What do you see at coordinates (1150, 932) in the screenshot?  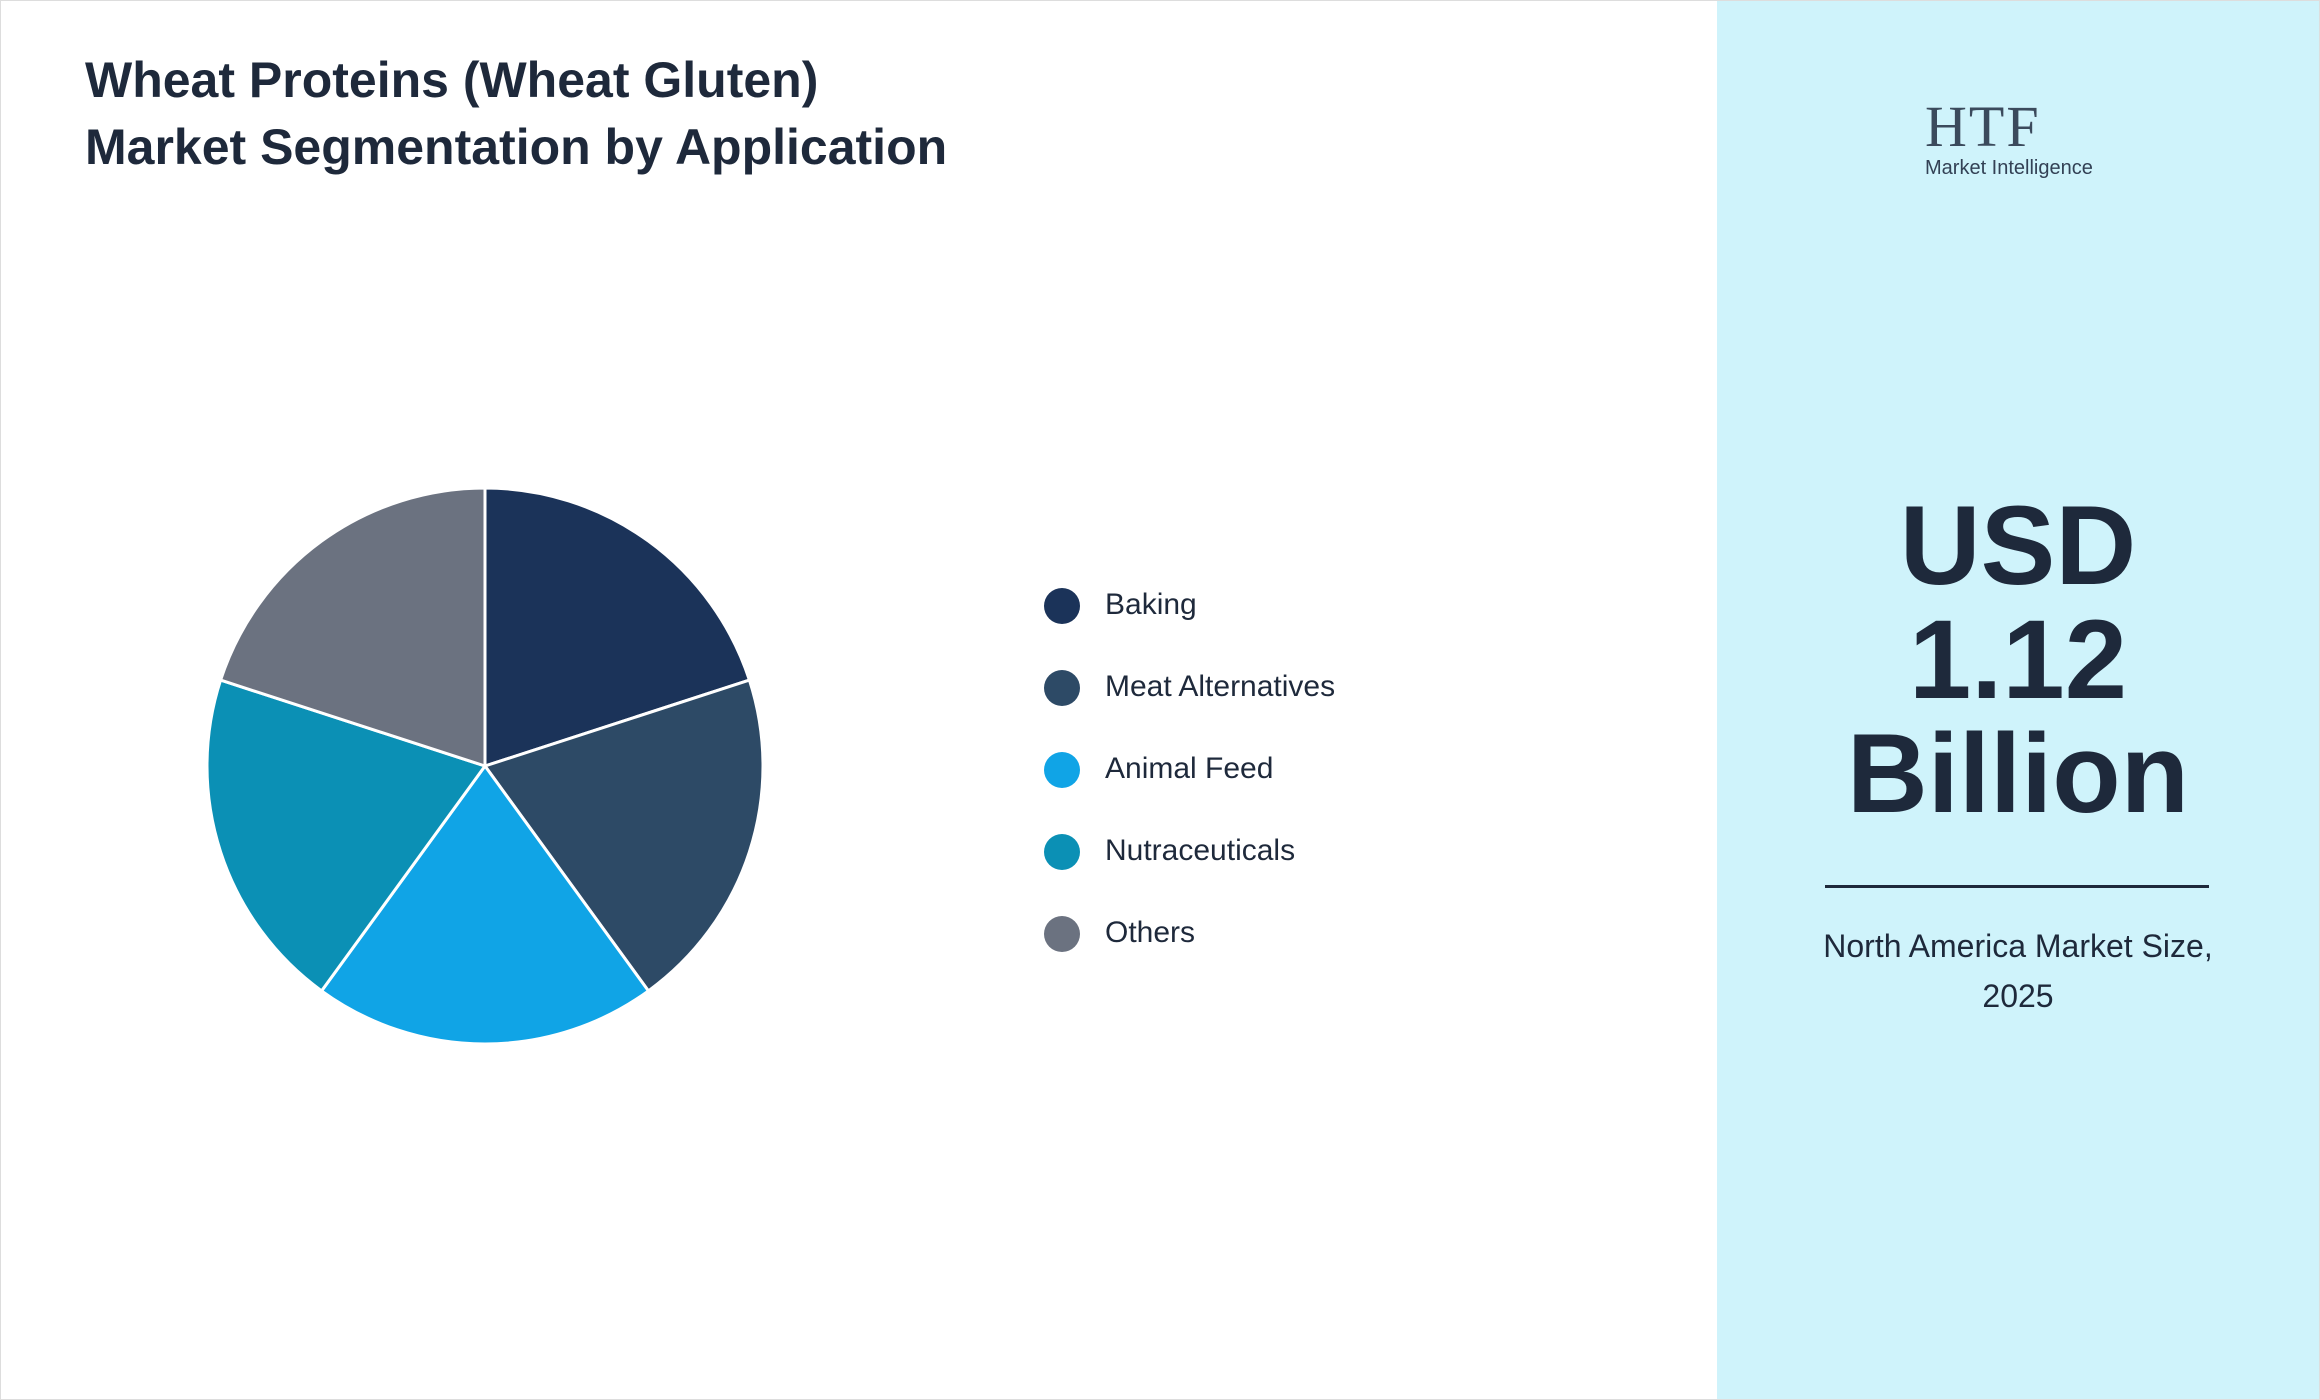 I see `legend-label: Others` at bounding box center [1150, 932].